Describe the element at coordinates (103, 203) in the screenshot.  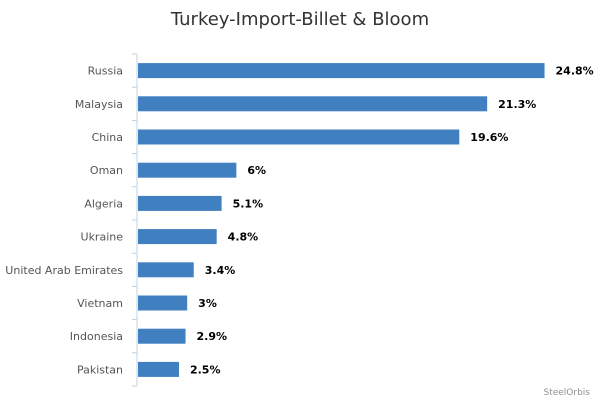
I see `category-label: Algeria` at that location.